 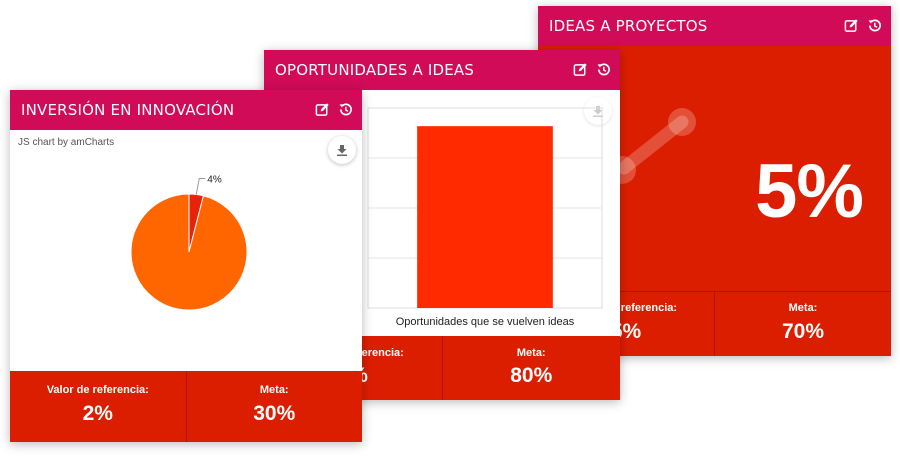 I want to click on pie-label: 4%, so click(x=214, y=179).